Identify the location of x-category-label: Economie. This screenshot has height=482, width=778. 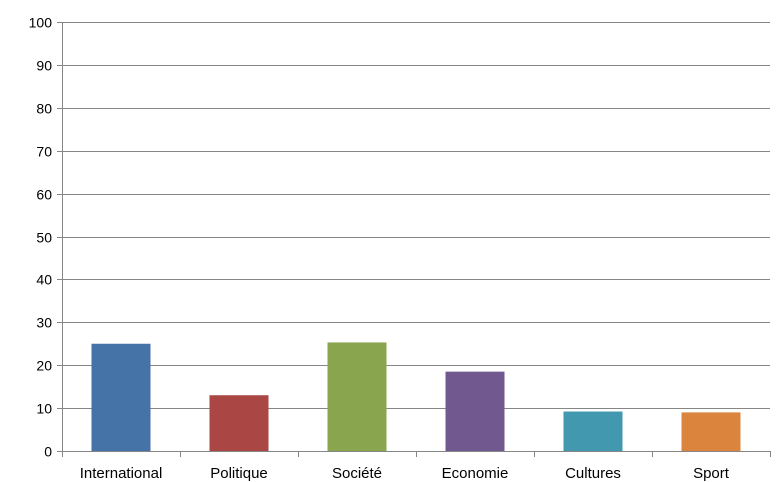
(475, 473).